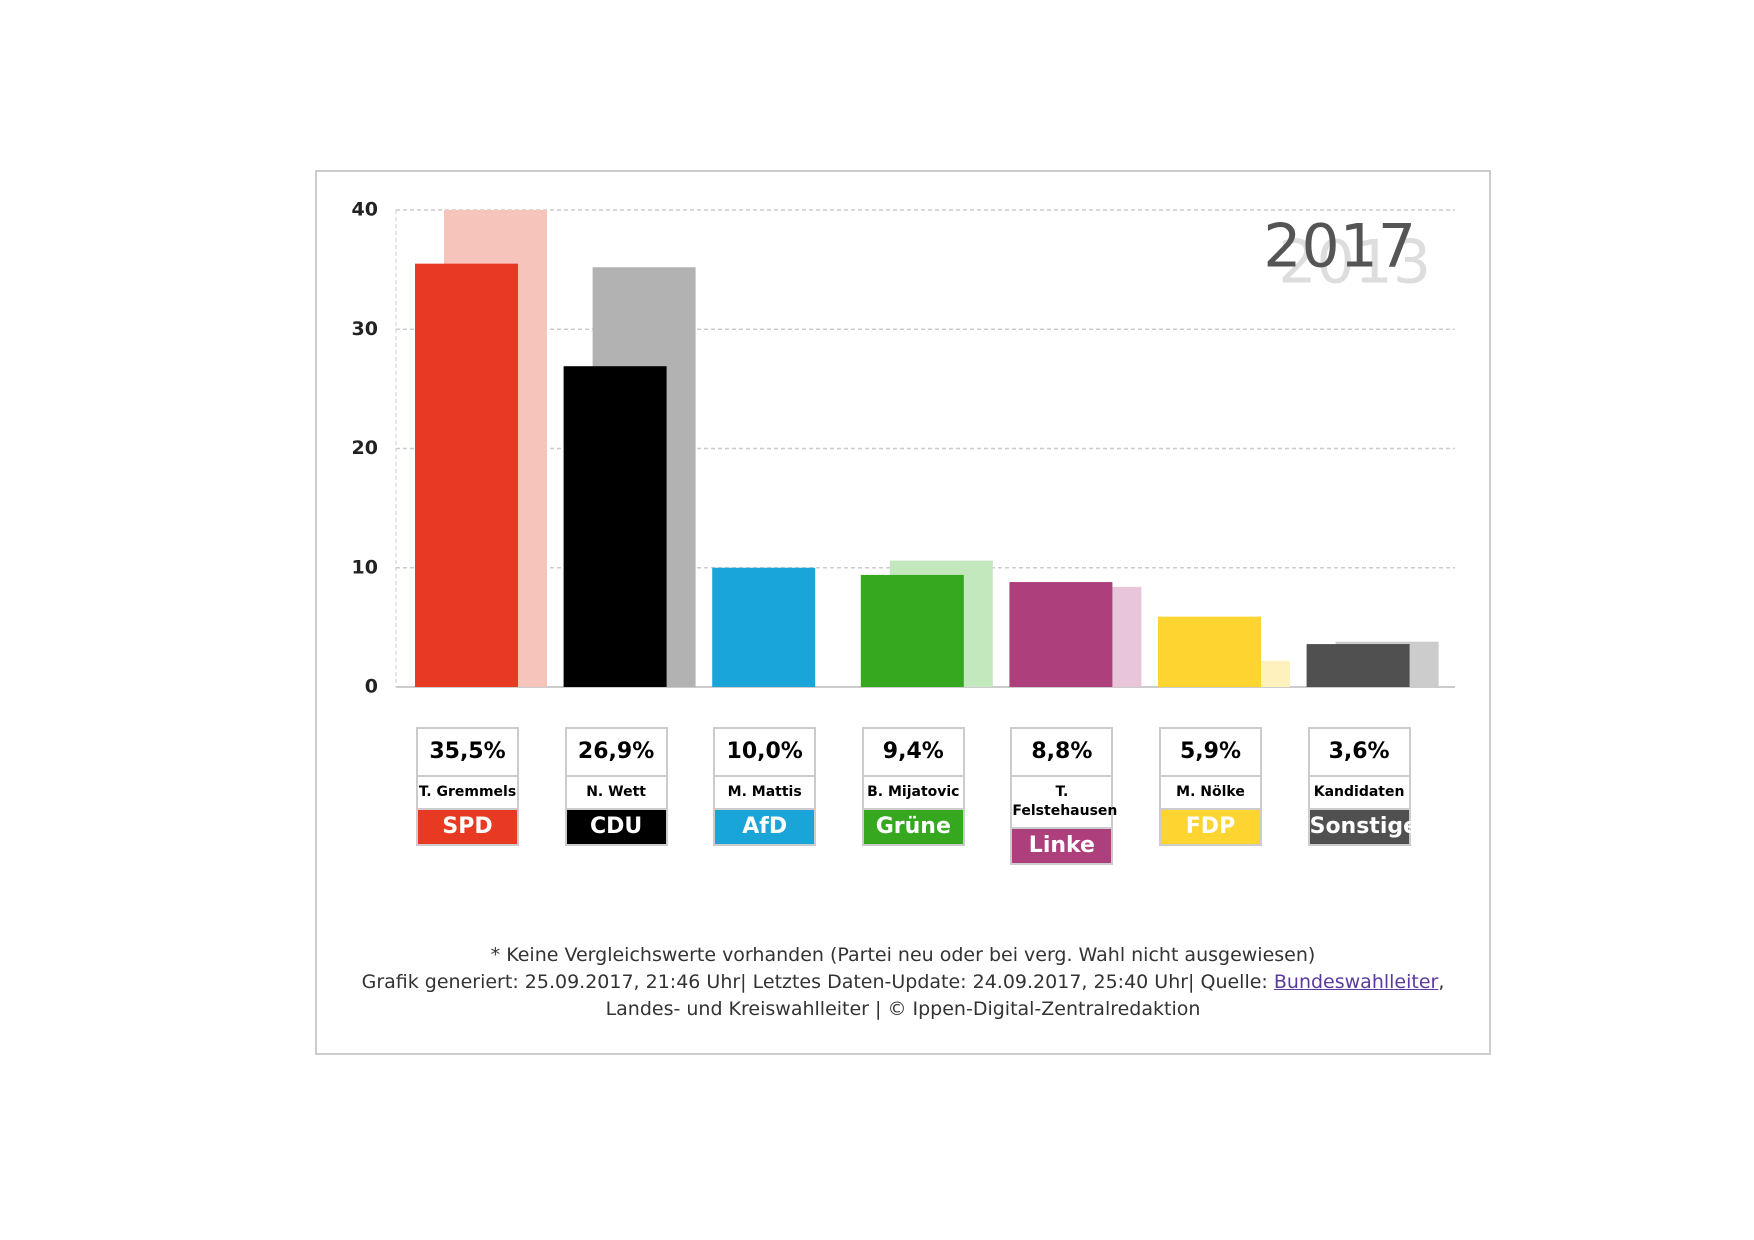 Image resolution: width=1754 pixels, height=1240 pixels. What do you see at coordinates (467, 753) in the screenshot?
I see `value-label: 35,5%` at bounding box center [467, 753].